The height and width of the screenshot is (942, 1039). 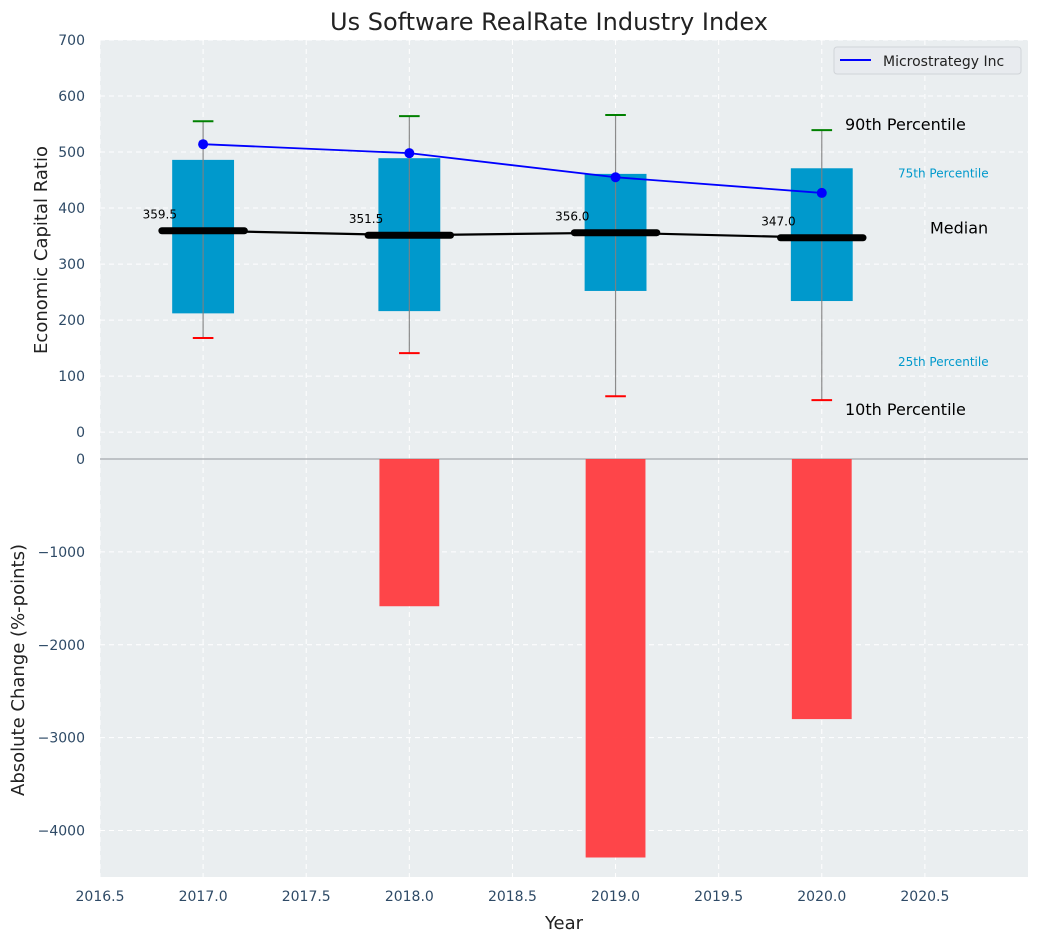 What do you see at coordinates (71, 41) in the screenshot?
I see `top-y-tick-label: 700` at bounding box center [71, 41].